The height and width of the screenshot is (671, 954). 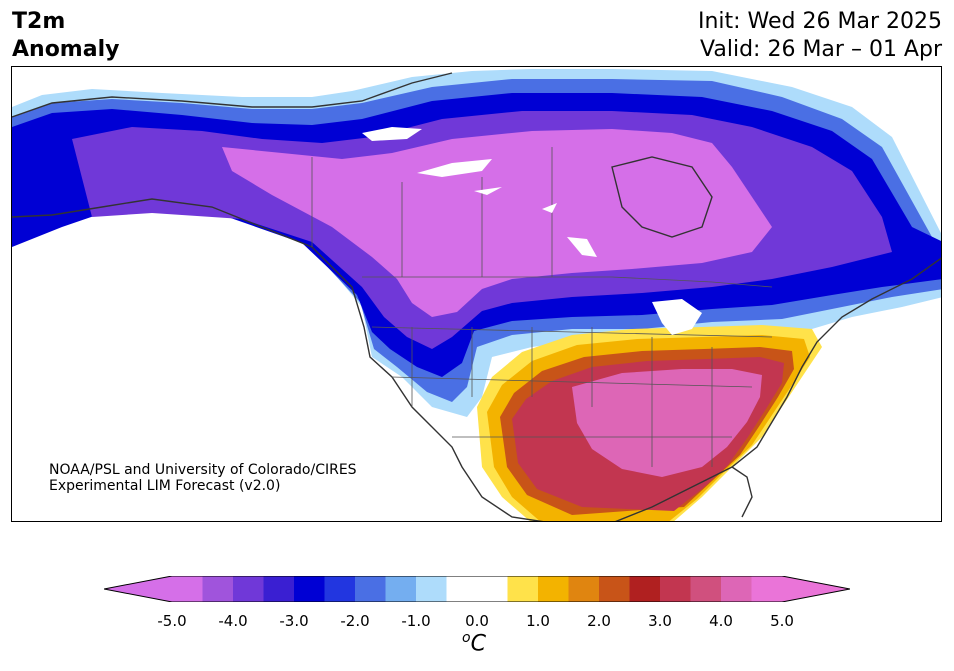 What do you see at coordinates (599, 621) in the screenshot?
I see `colorbar-tick-label: 2.0` at bounding box center [599, 621].